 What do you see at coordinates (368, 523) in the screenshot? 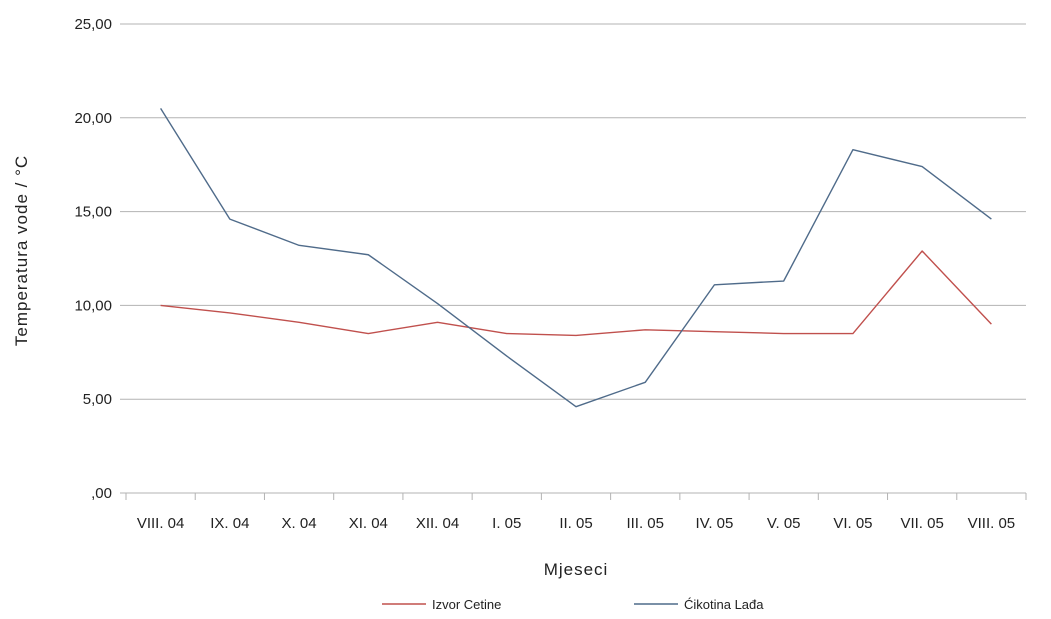
I see `x-tick-label: XI. 04` at bounding box center [368, 523].